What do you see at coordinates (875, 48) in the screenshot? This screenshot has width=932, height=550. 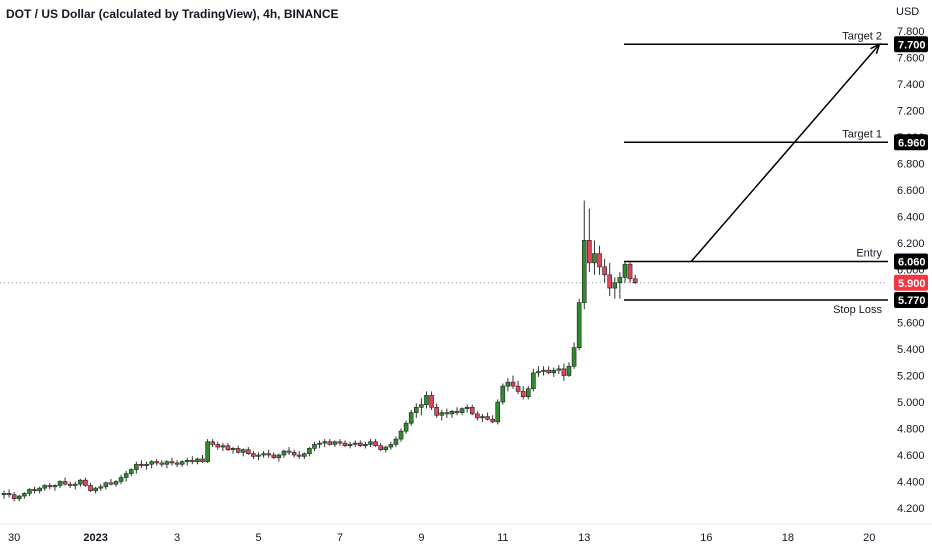 I see `projection-arrowhead` at bounding box center [875, 48].